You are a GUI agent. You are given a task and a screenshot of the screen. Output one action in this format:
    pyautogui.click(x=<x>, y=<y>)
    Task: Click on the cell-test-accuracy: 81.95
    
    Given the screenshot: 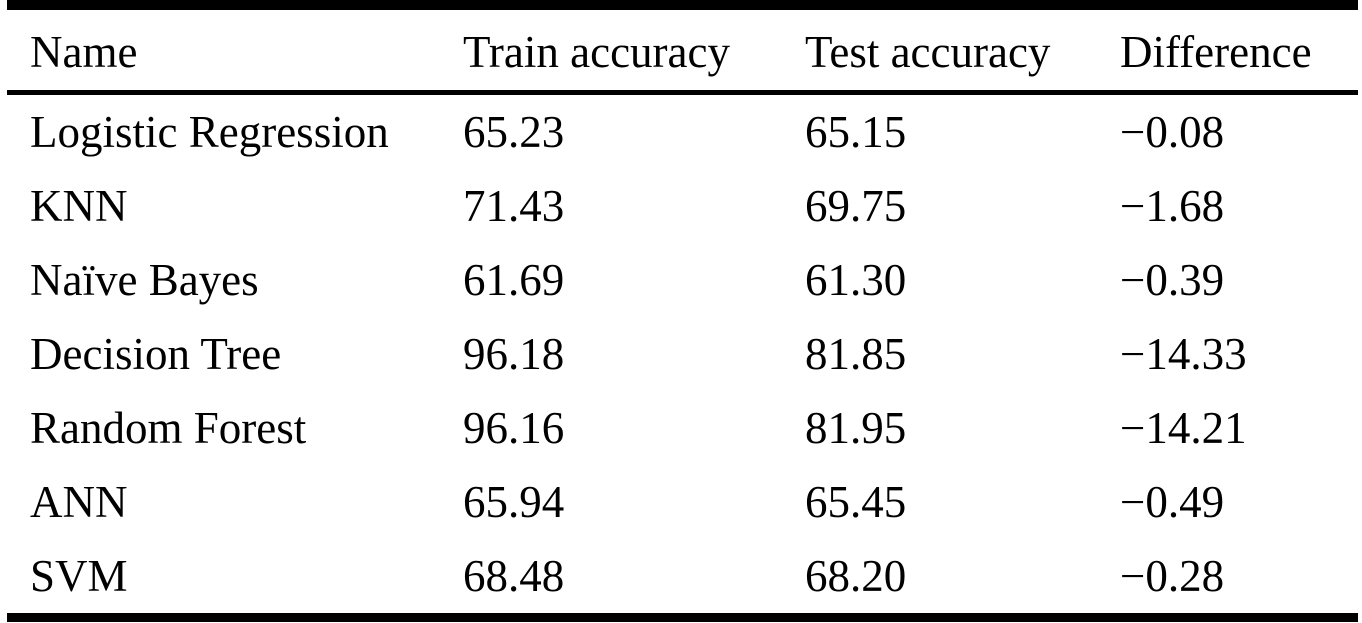 What is the action you would take?
    pyautogui.click(x=856, y=428)
    